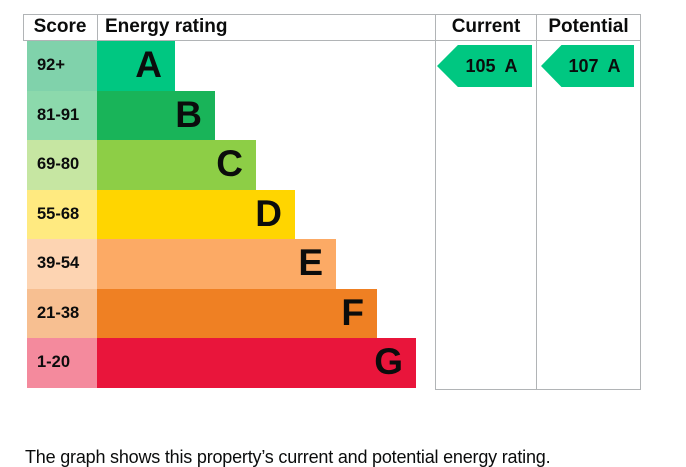  What do you see at coordinates (62, 66) in the screenshot?
I see `band-score-label: 92+` at bounding box center [62, 66].